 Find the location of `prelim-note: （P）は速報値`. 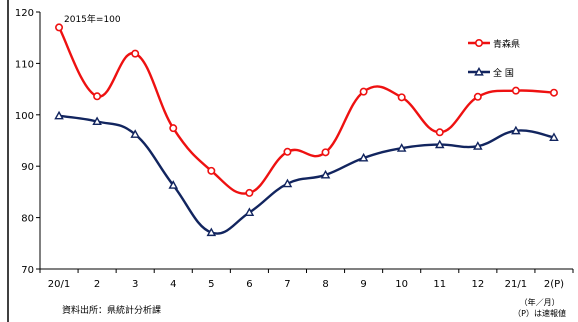

prelim-note: （P）は速報値 is located at coordinates (539, 313).